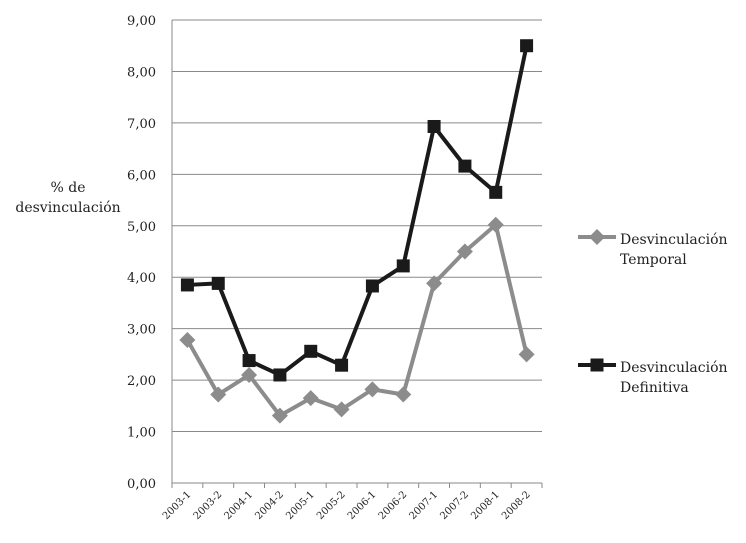 The height and width of the screenshot is (543, 746). Describe the element at coordinates (141, 484) in the screenshot. I see `y-tick-label: 0,00` at that location.